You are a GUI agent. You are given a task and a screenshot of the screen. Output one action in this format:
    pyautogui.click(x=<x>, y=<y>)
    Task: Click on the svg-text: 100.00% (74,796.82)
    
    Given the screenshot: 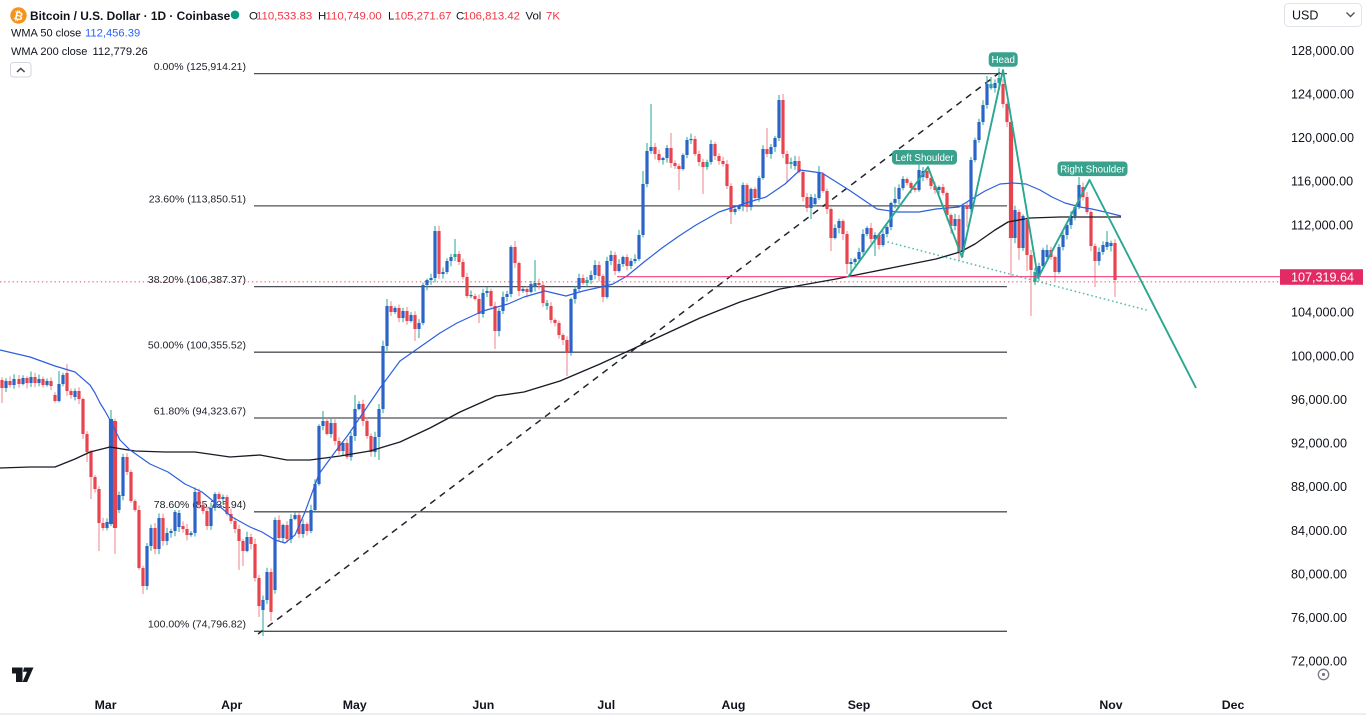 What is the action you would take?
    pyautogui.click(x=197, y=625)
    